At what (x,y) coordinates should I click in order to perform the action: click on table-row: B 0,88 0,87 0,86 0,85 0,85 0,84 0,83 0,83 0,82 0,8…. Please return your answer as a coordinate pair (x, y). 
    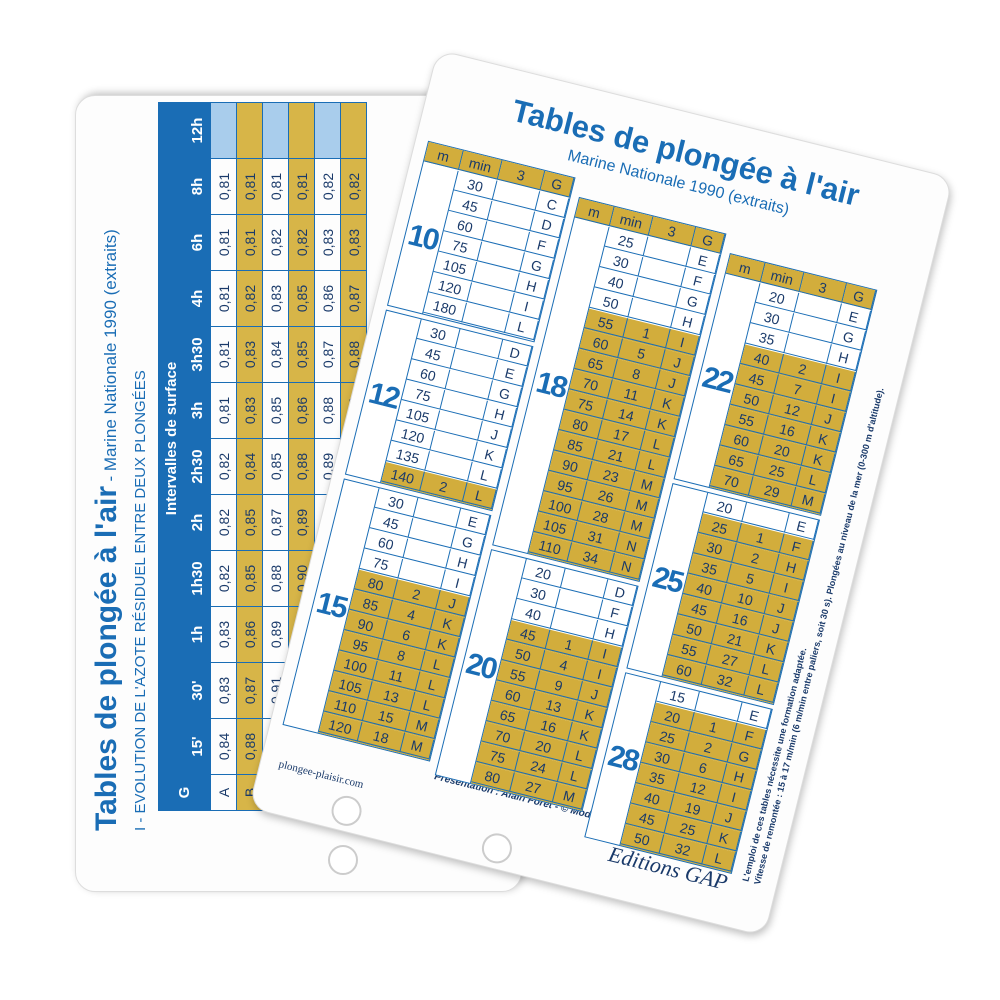
    Looking at the image, I should click on (249, 456).